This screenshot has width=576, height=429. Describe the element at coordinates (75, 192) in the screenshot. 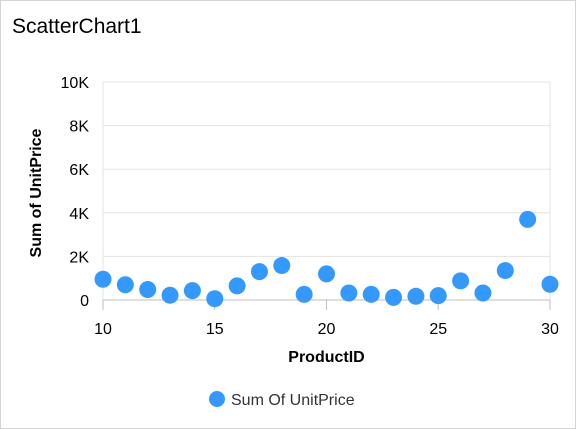

I see `y-axis-ticks: 0 2K 4K 6K 8K 10K` at that location.